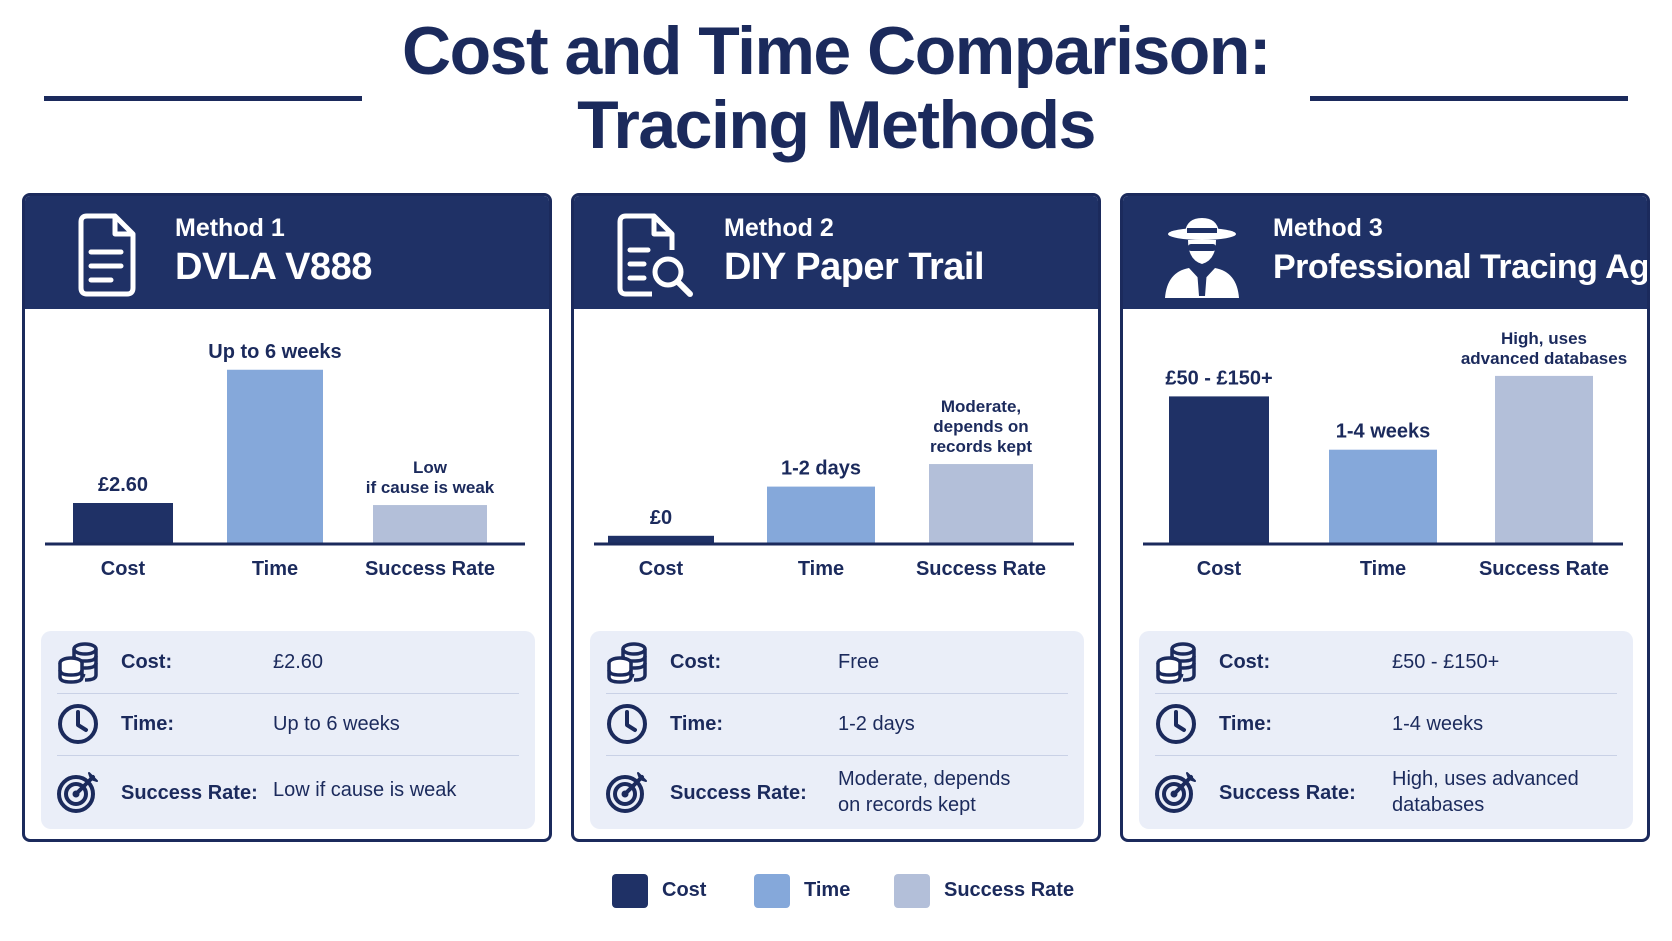 The height and width of the screenshot is (941, 1672). I want to click on cost-value: £50 - £150+, so click(1446, 662).